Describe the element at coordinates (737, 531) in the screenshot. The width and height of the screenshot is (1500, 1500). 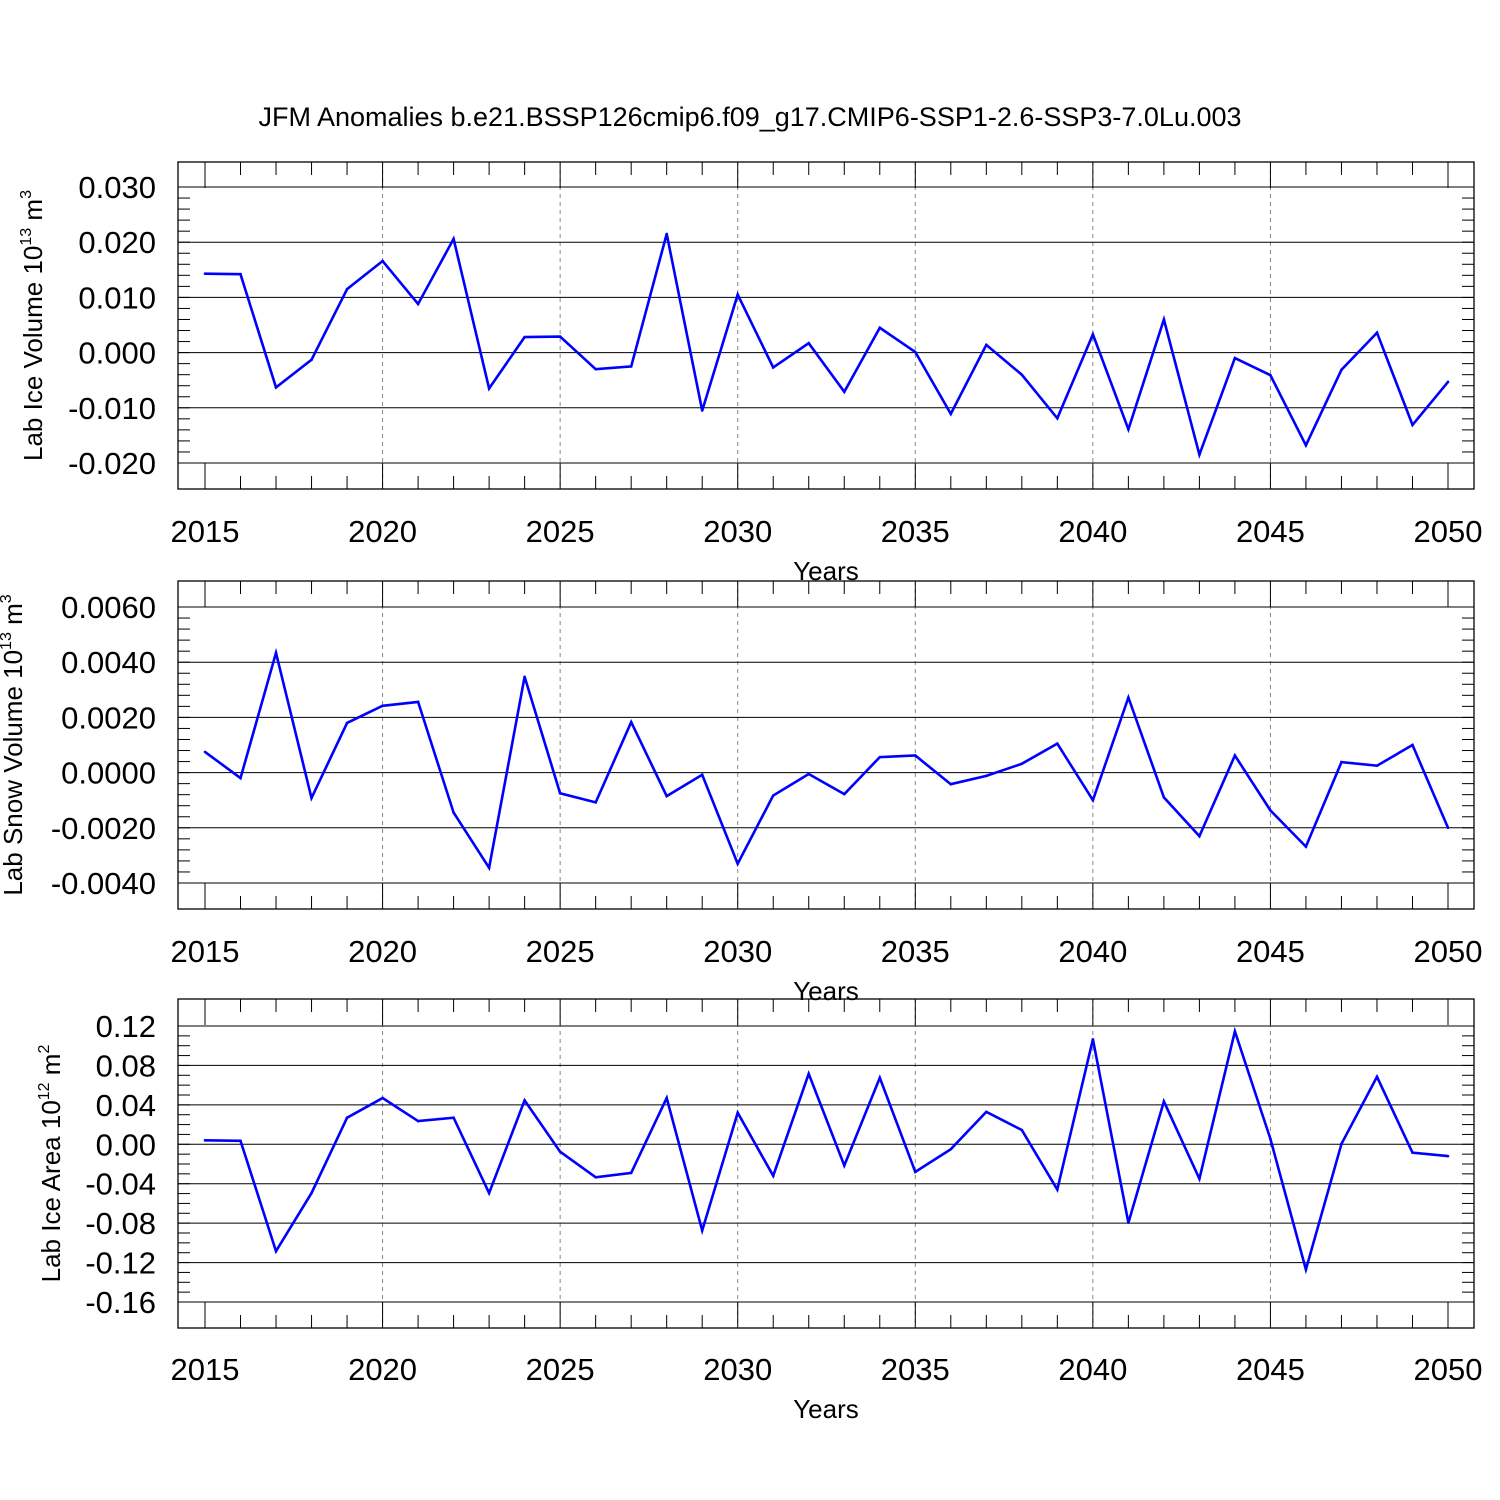
I see `x-tick-label: 2030` at that location.